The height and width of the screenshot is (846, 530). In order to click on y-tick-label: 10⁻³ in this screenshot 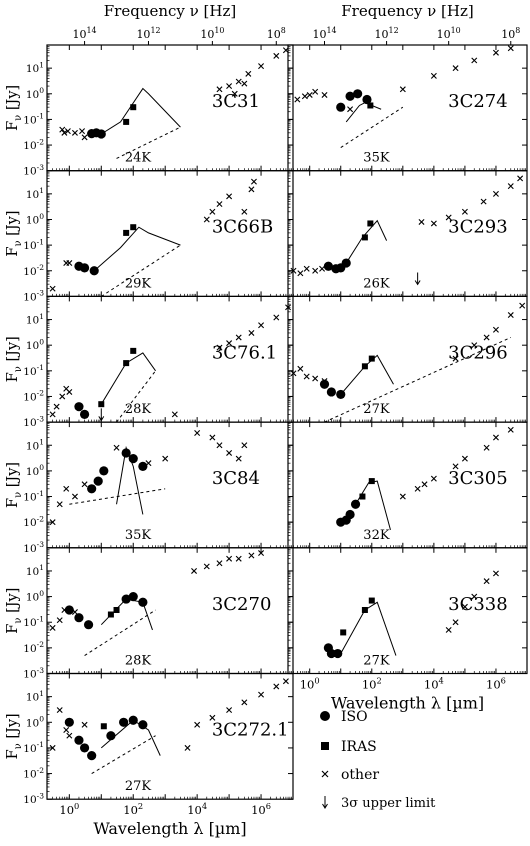, I will do `click(33, 547)`.